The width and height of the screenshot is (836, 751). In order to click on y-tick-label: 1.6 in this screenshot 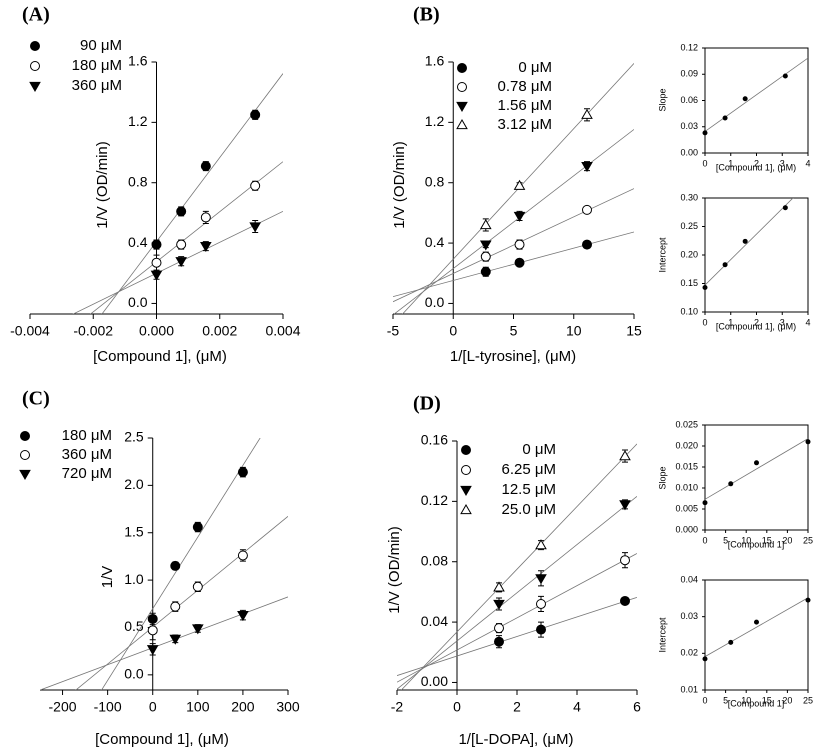, I will do `click(138, 61)`.